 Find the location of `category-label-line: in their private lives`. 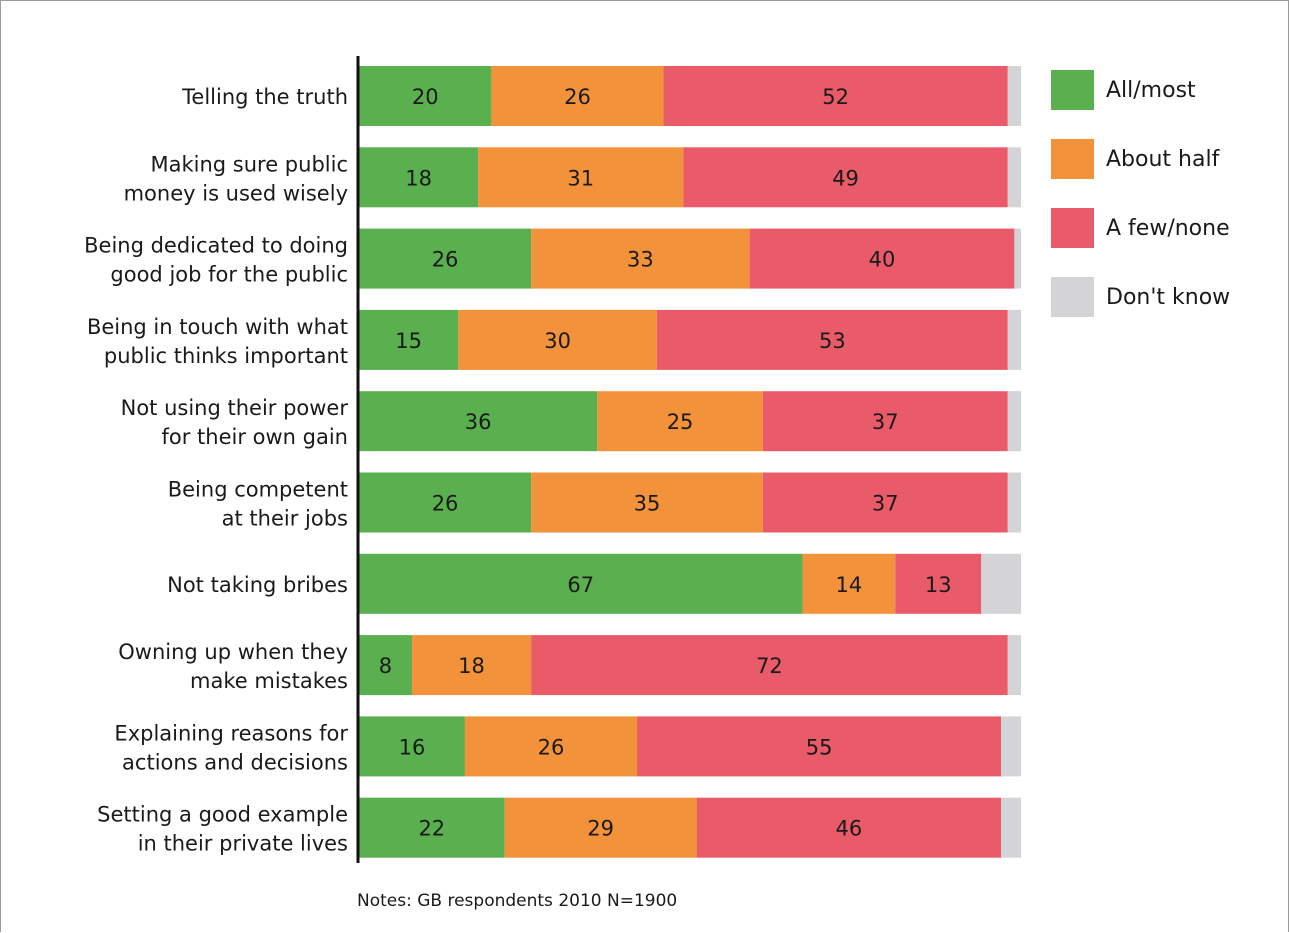

category-label-line: in their private lives is located at coordinates (243, 844).